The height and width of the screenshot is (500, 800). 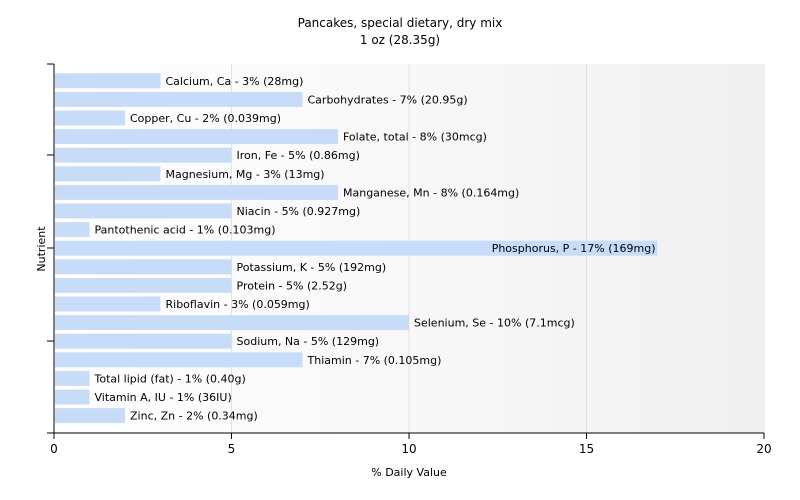 What do you see at coordinates (374, 360) in the screenshot?
I see `bar-label: Thiamin - 7% (0.105mg)` at bounding box center [374, 360].